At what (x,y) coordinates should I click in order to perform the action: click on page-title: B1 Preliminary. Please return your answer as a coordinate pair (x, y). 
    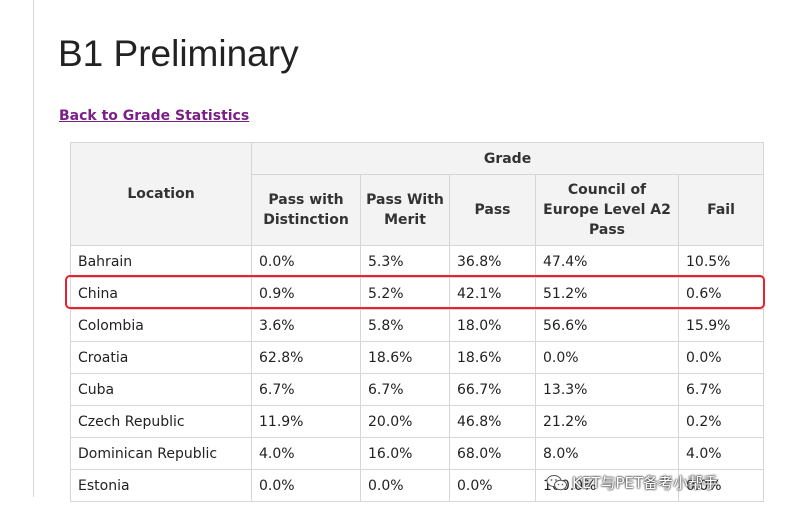
    Looking at the image, I should click on (178, 53).